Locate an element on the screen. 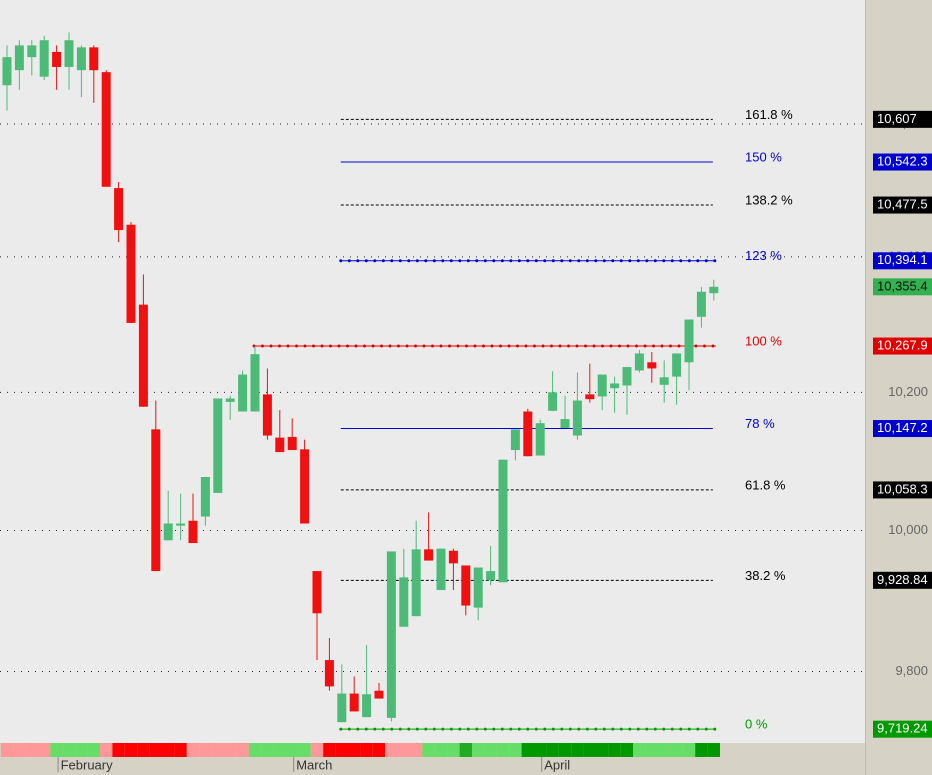 The height and width of the screenshot is (775, 932). level-label: 100 % is located at coordinates (763, 340).